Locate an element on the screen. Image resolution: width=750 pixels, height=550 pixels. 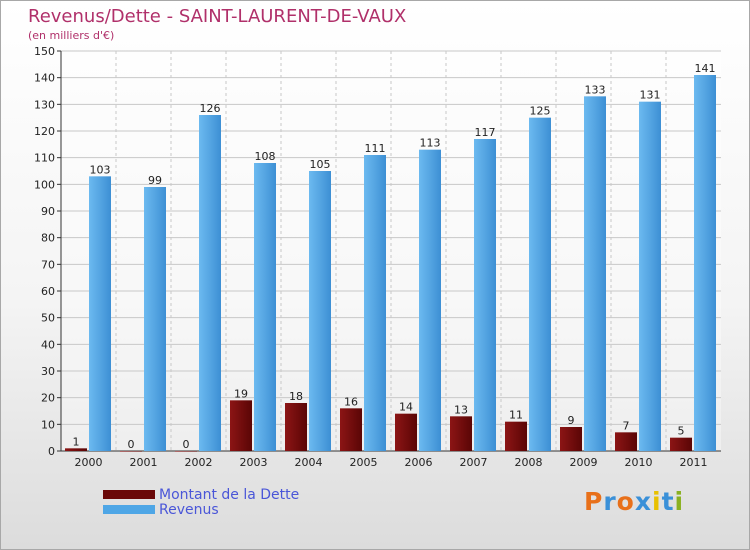
data-label-revenus: 131 is located at coordinates (650, 95).